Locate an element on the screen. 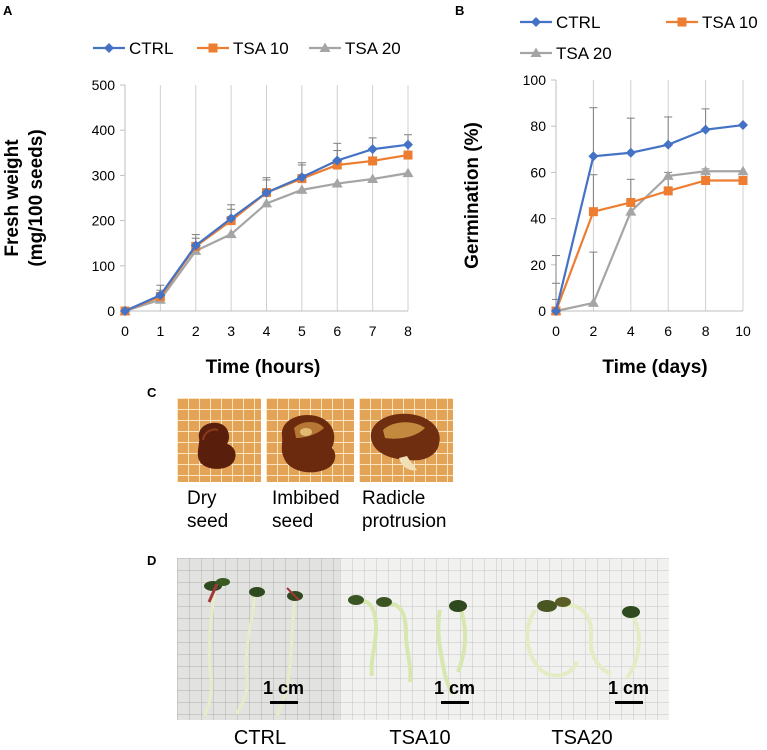 The height and width of the screenshot is (750, 767). chart-b-xtick-label-6: 6 is located at coordinates (668, 331).